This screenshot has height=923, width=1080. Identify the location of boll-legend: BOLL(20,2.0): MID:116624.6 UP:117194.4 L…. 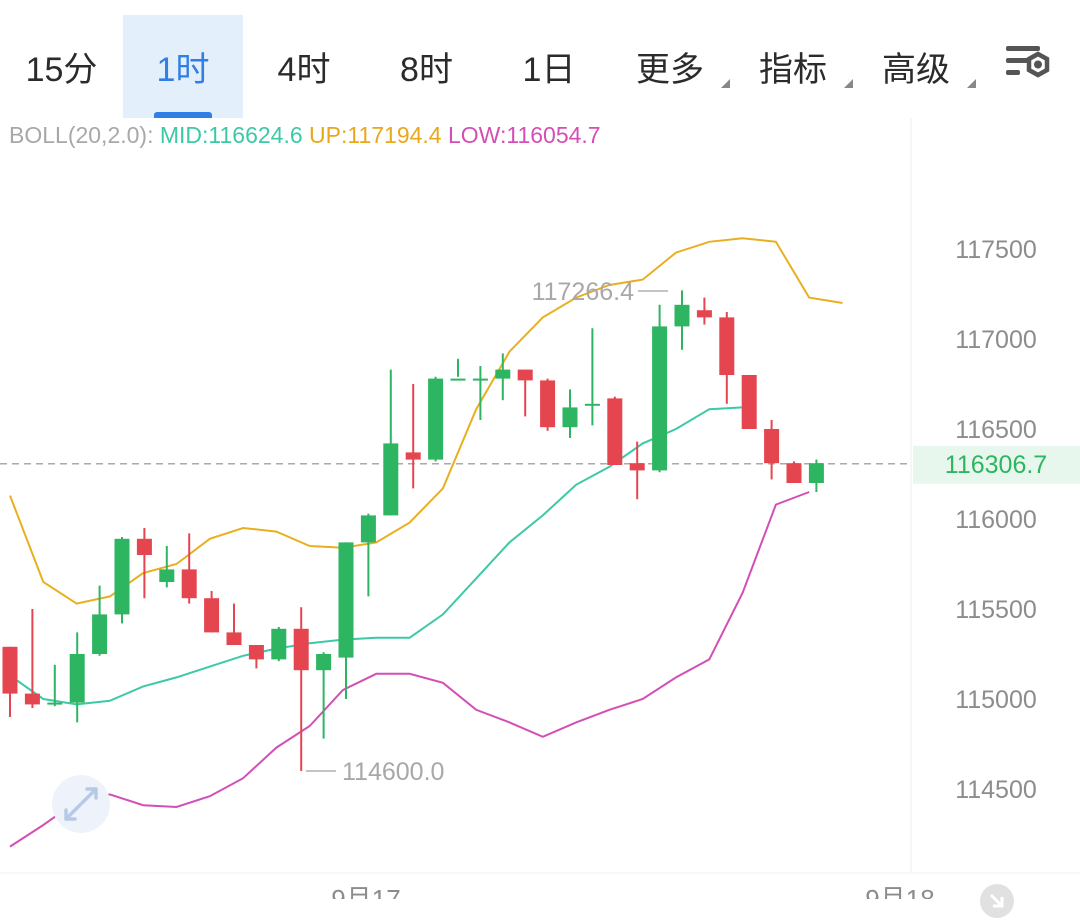
(305, 135).